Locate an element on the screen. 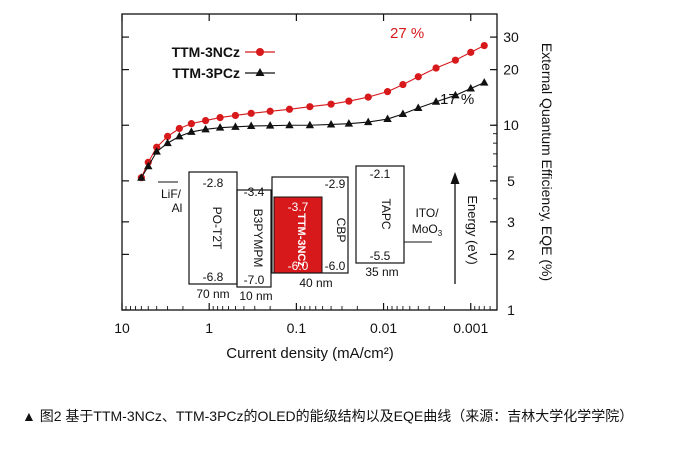 This screenshot has height=468, width=675. y-tick-label: 30 is located at coordinates (511, 37).